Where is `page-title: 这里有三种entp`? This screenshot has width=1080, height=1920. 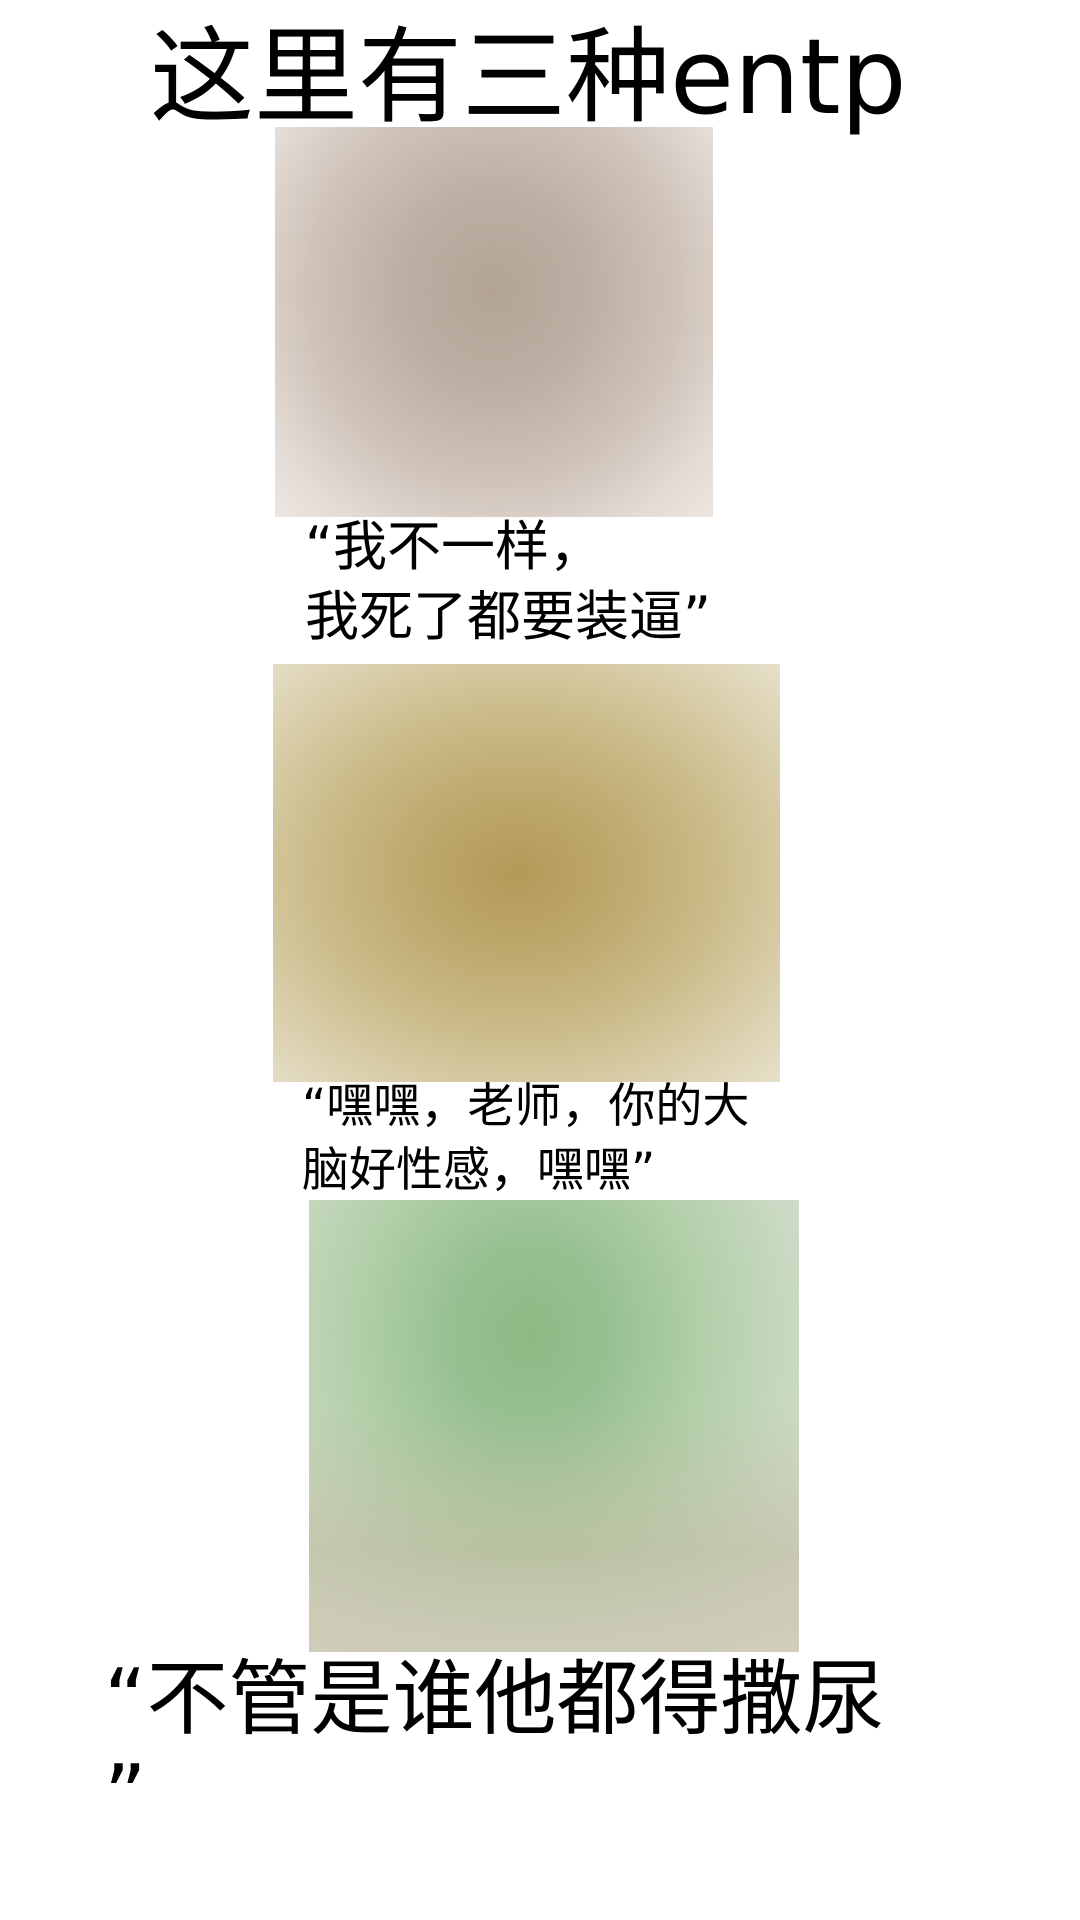 page-title: 这里有三种entp is located at coordinates (528, 77).